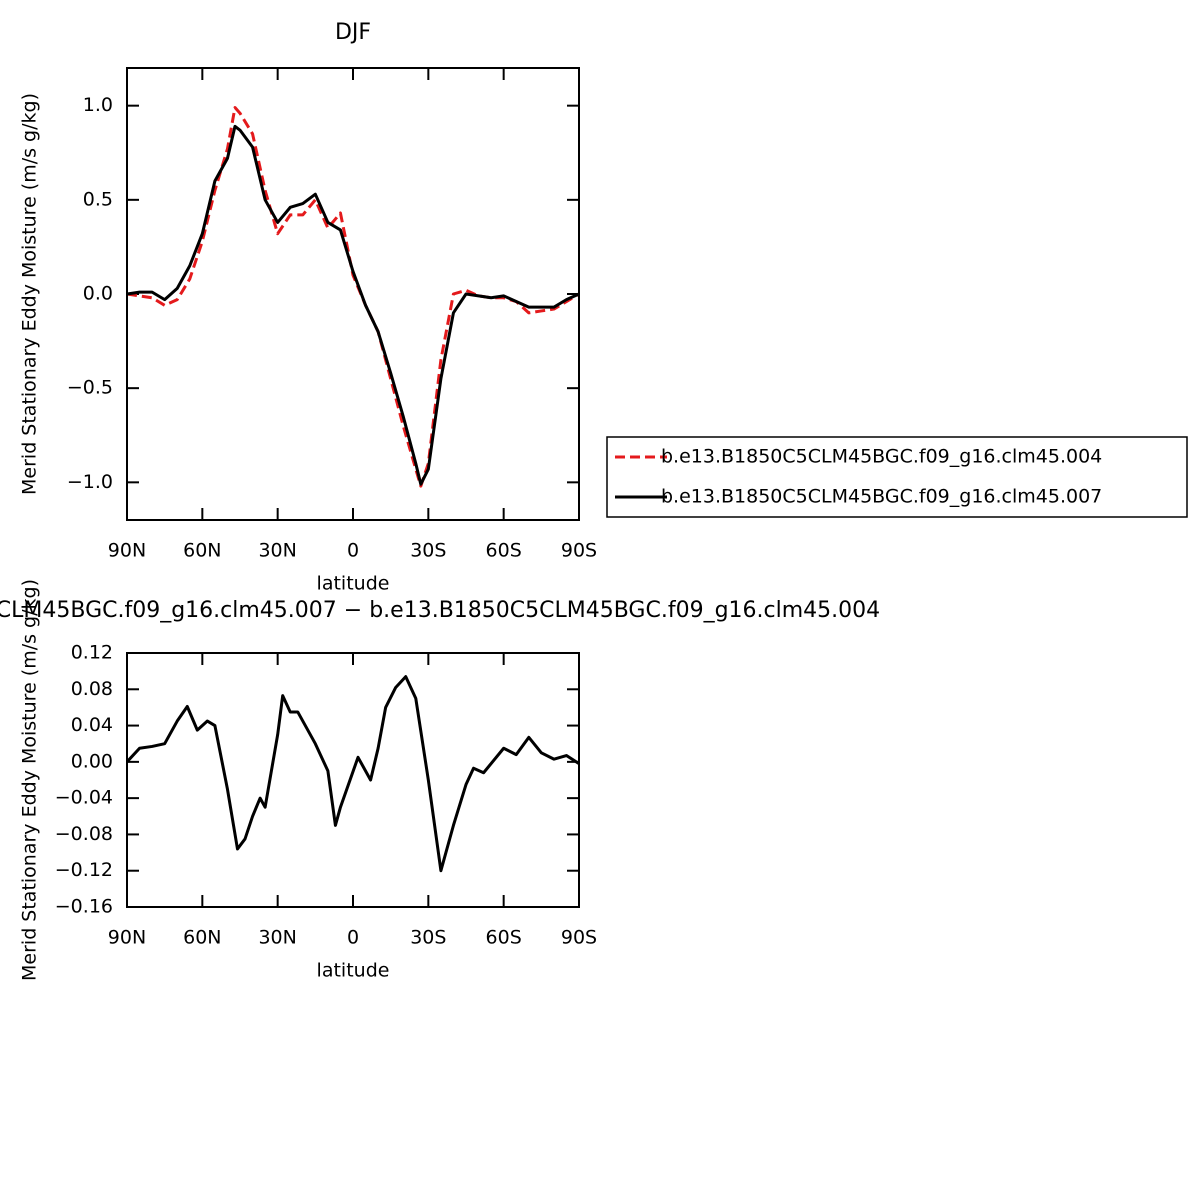 This screenshot has height=1197, width=1199. Describe the element at coordinates (90, 482) in the screenshot. I see `y-tick-label: −1.0` at that location.